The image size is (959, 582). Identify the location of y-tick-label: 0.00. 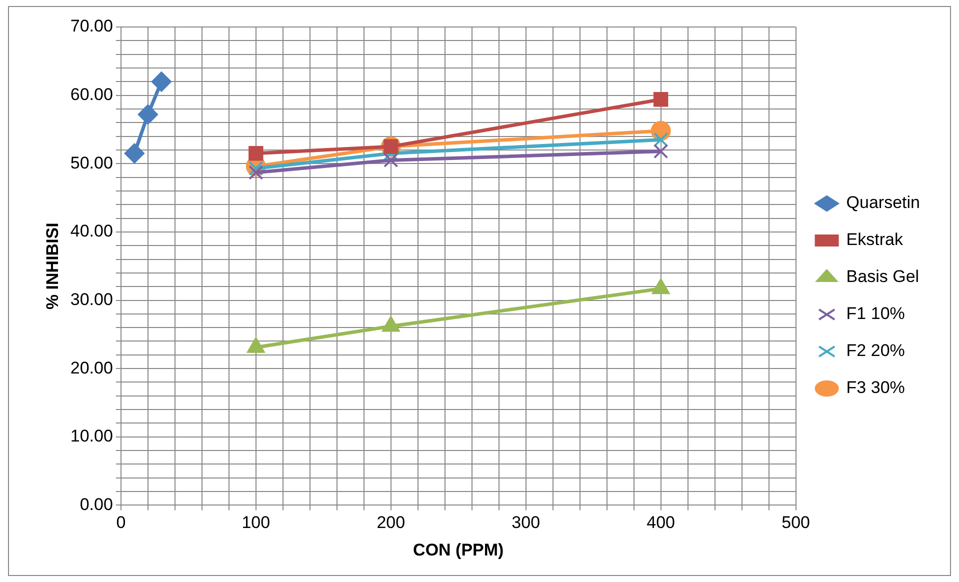
(96, 504).